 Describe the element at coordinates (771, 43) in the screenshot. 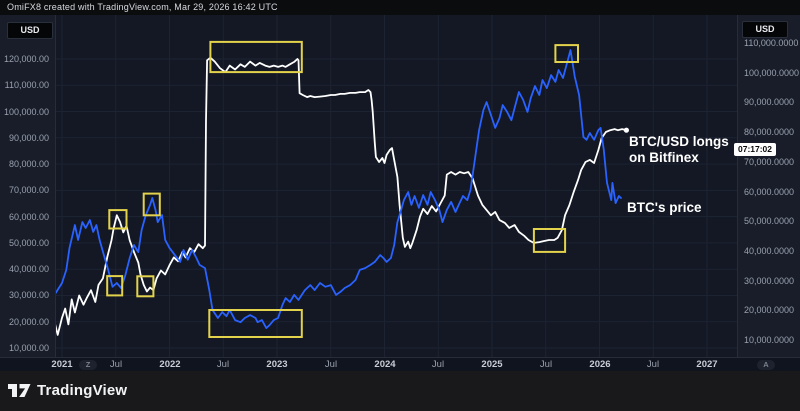

I see `right-axis-tick: 110,000.0000` at that location.